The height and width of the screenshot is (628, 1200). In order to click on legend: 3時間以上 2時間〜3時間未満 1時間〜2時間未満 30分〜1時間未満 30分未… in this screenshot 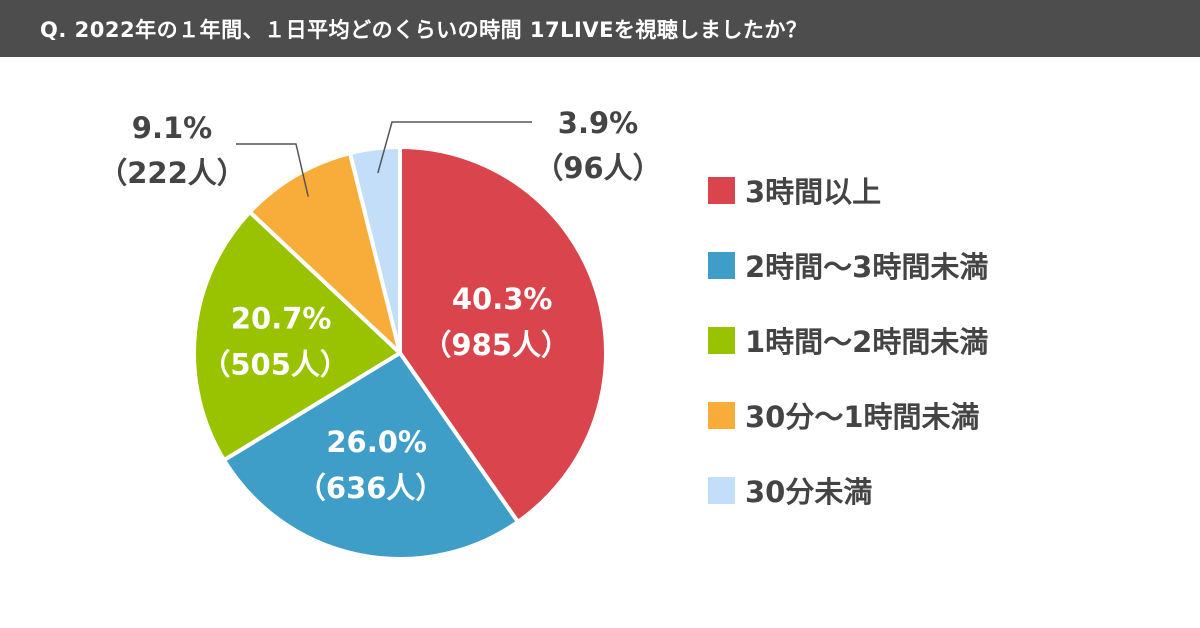, I will do `click(848, 355)`.